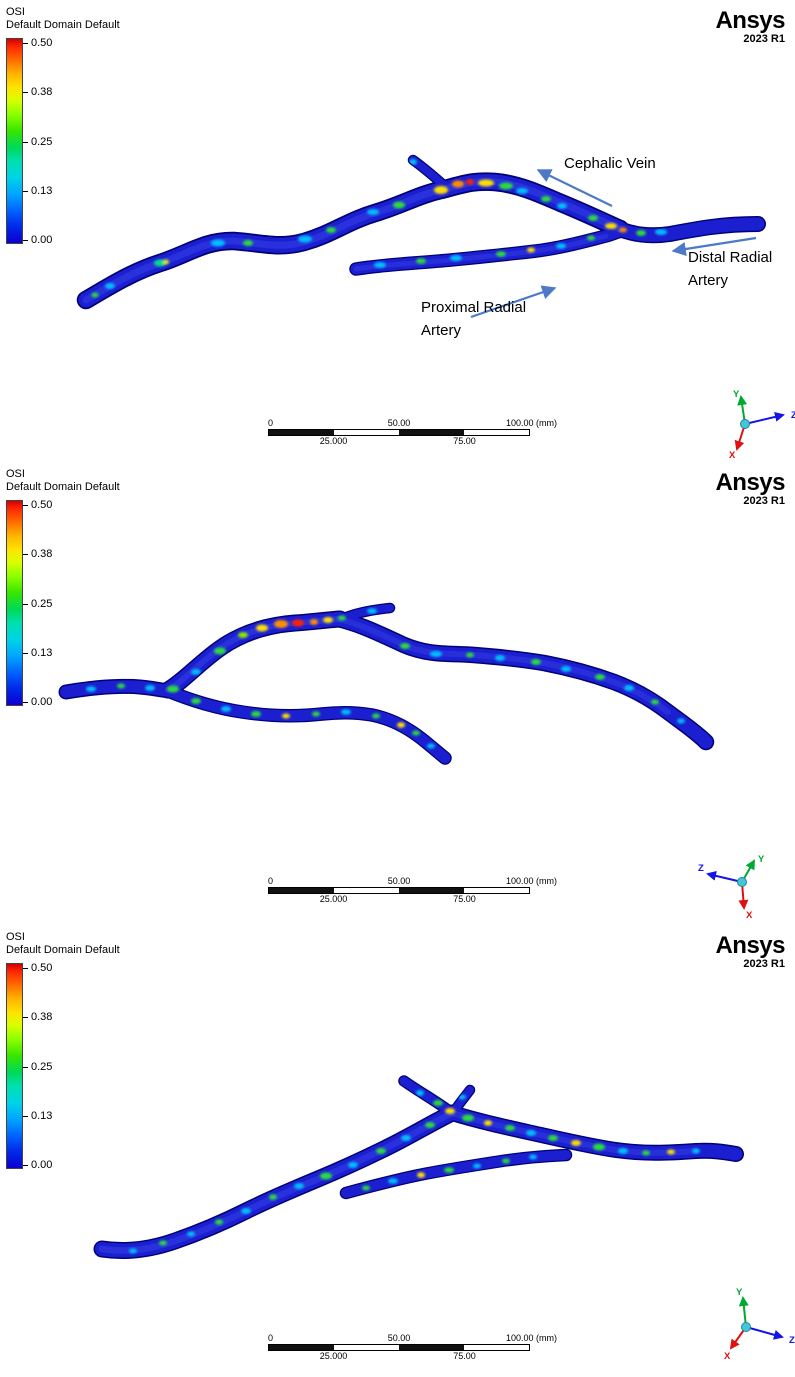  I want to click on cephalic-vein-arrow, so click(574, 188).